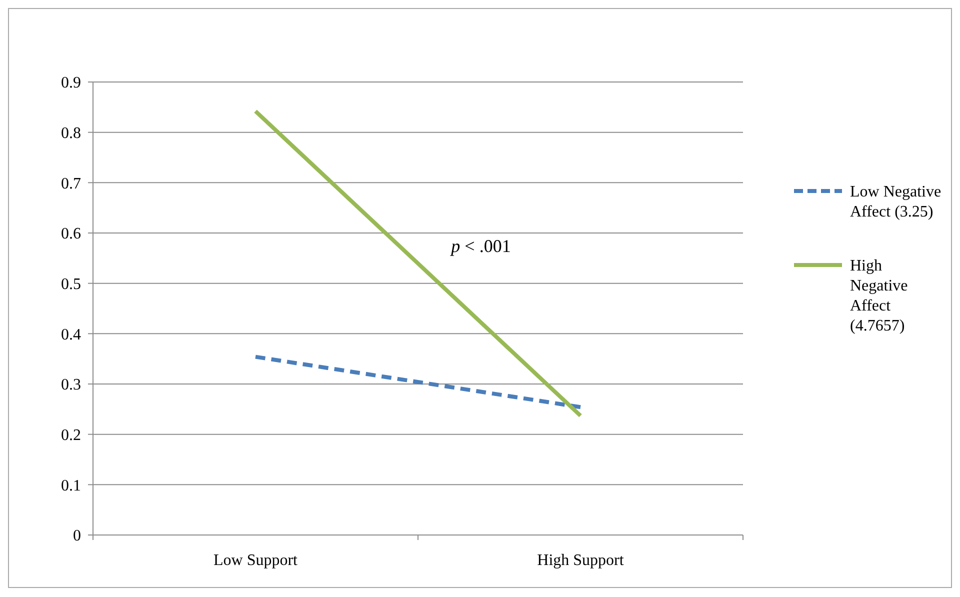 The image size is (960, 597). Describe the element at coordinates (896, 202) in the screenshot. I see `legend-label: Low Negative Affect (3.25)` at that location.